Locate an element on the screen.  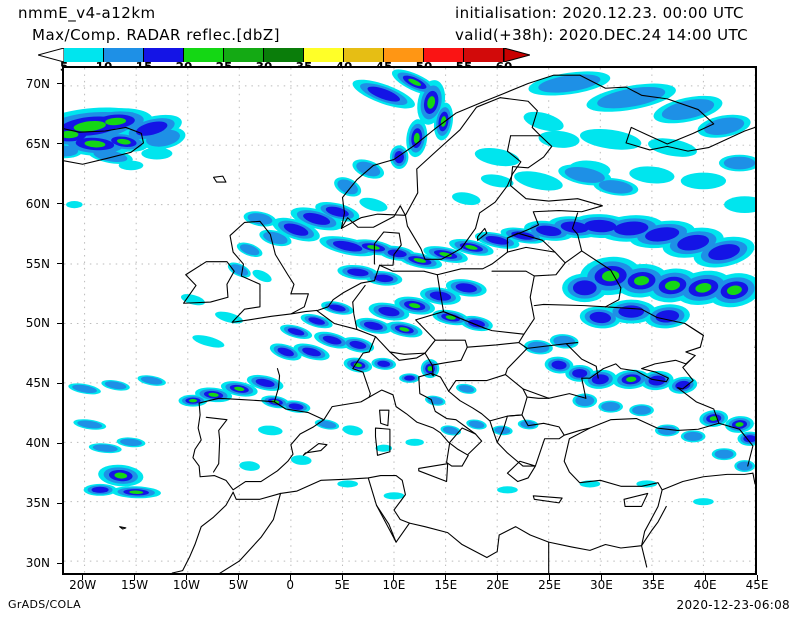
latitude-axis-labels: 30N 35N 40N 45N 50N 55N 60N 65N 70N is located at coordinates (31, 309).